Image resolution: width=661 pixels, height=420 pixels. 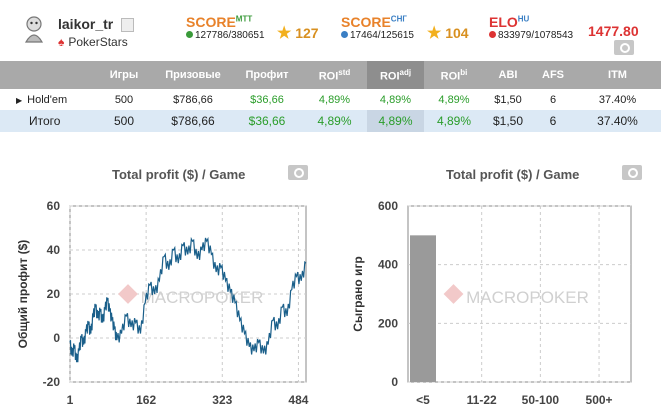 What do you see at coordinates (56, 338) in the screenshot?
I see `y-tick-label: 0` at bounding box center [56, 338].